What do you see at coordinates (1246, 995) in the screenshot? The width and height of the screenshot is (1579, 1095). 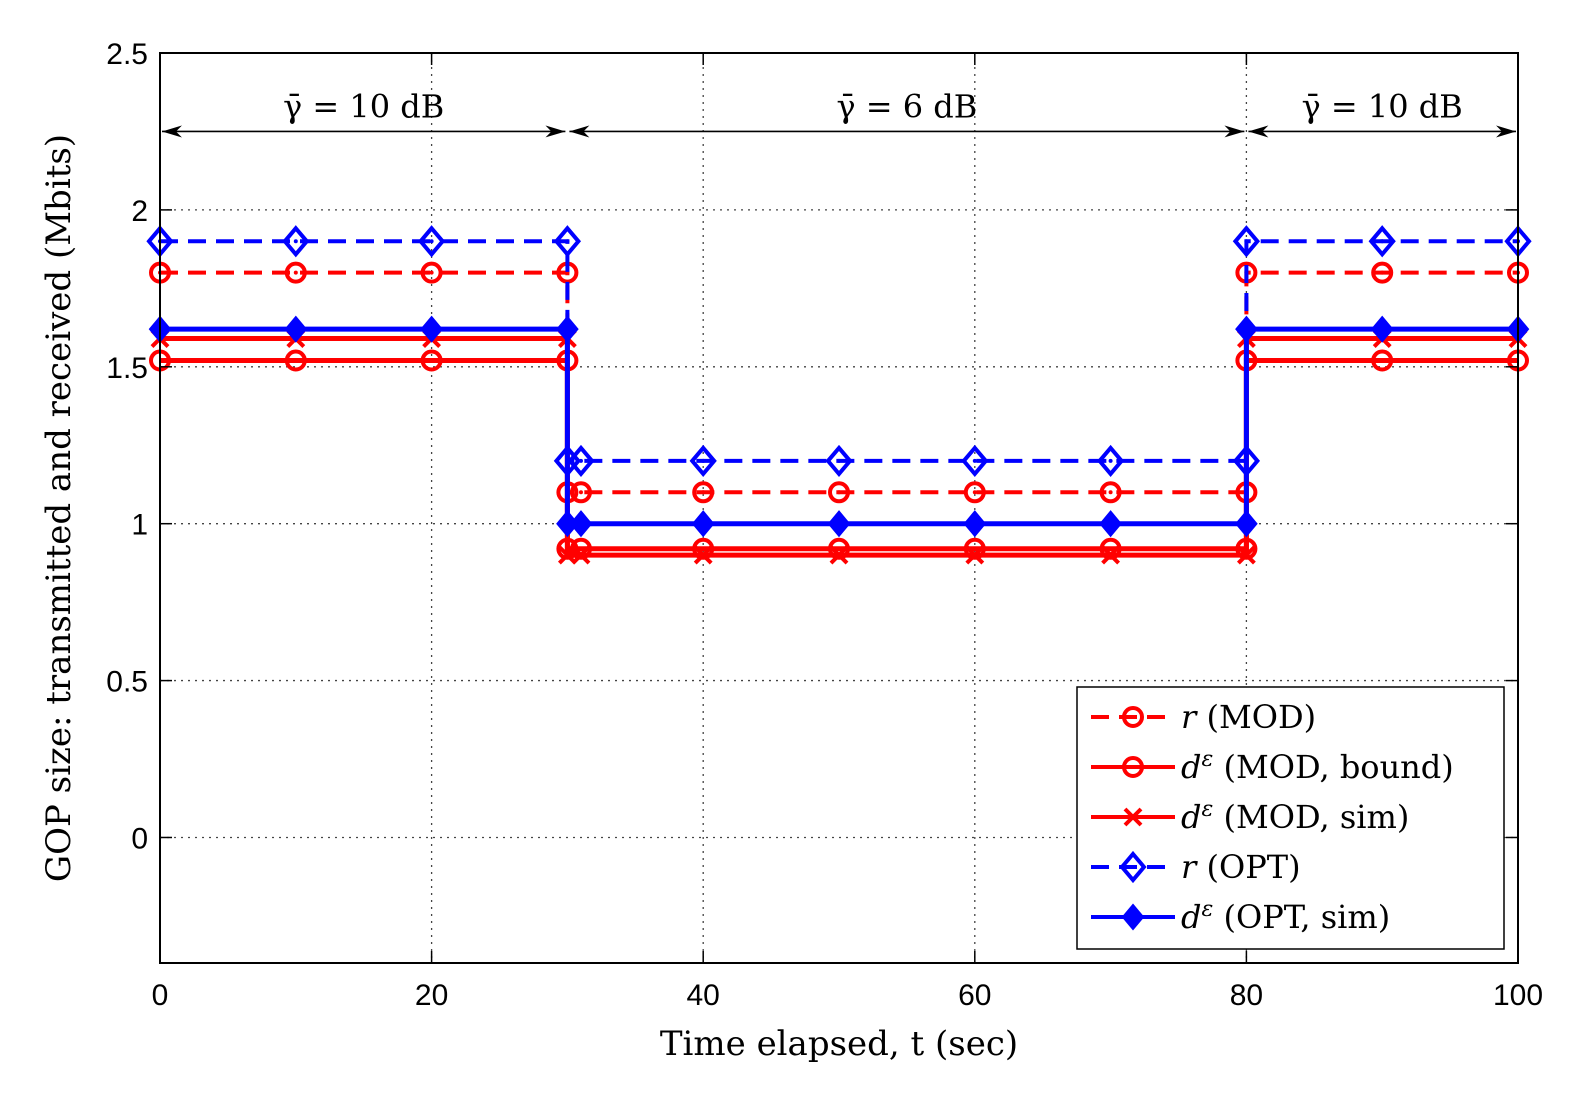 I see `x-tick-label: 80` at bounding box center [1246, 995].